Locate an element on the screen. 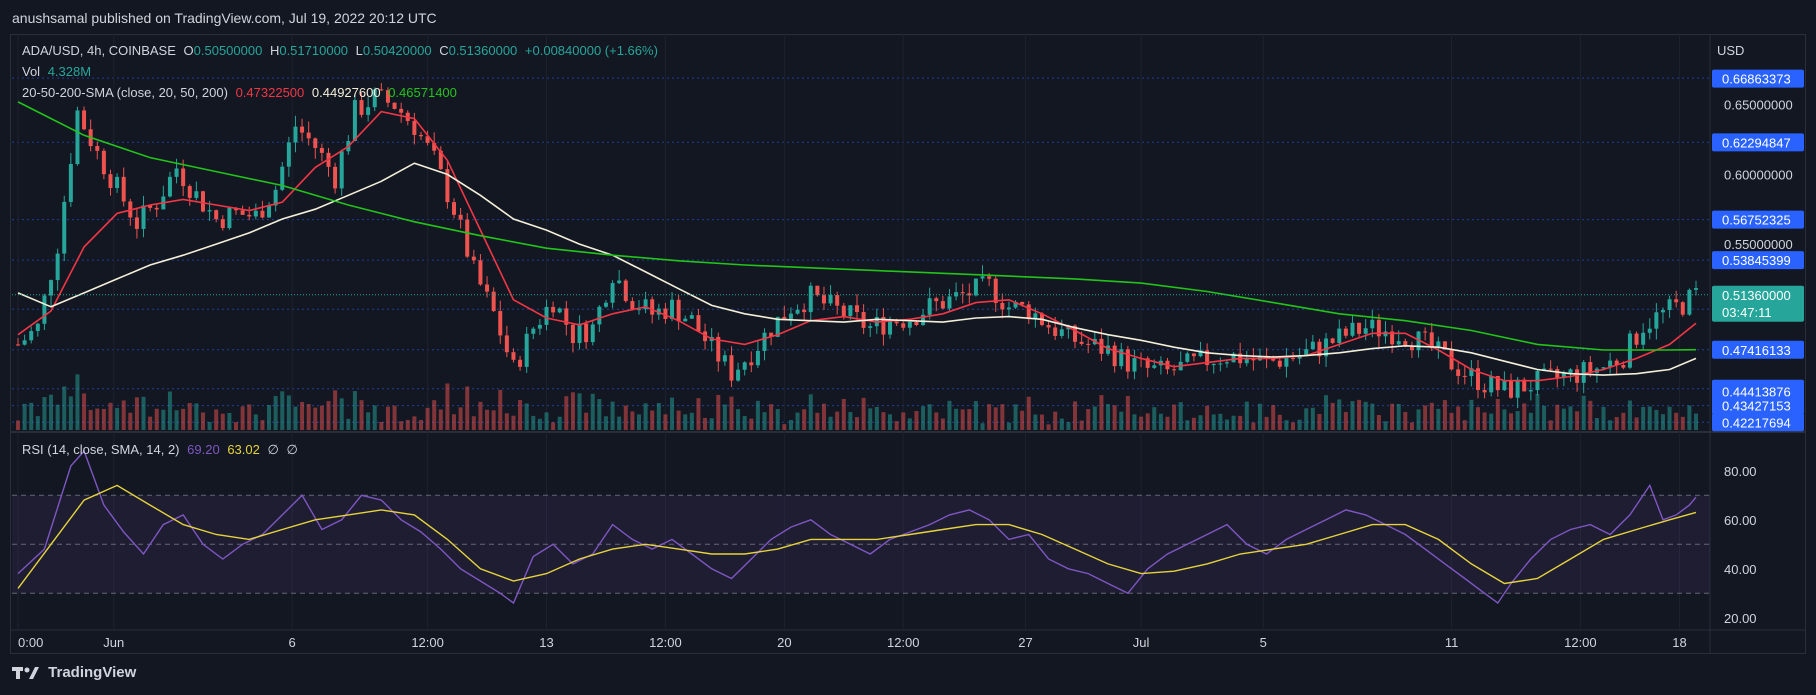 The width and height of the screenshot is (1816, 695). volume-value: 4.328M is located at coordinates (69, 71).